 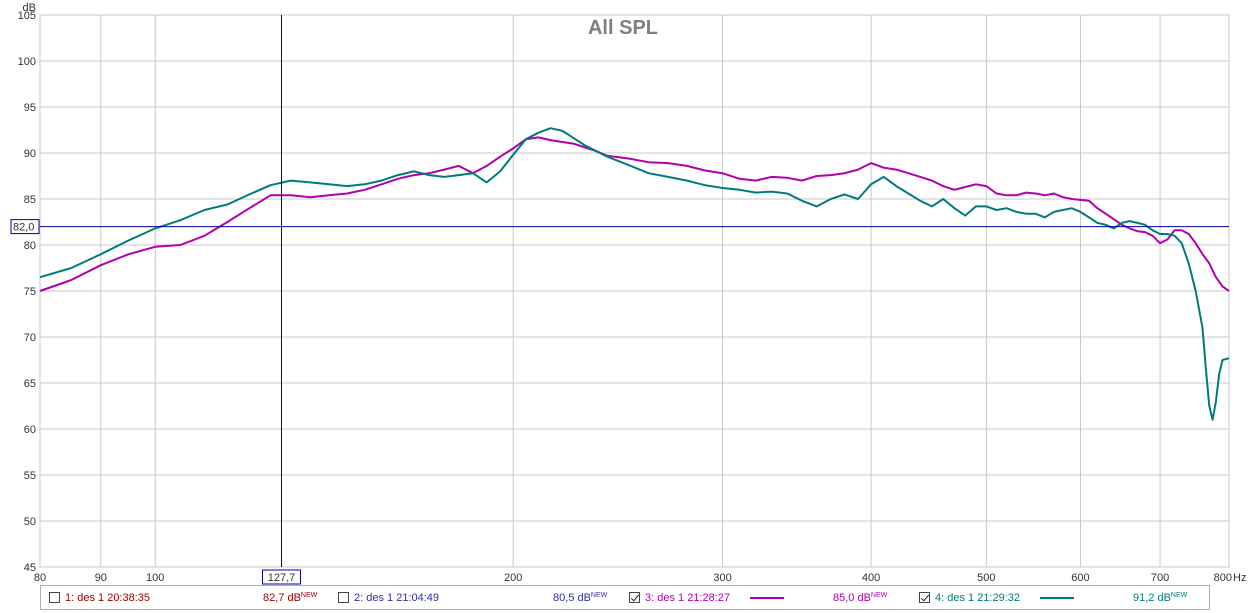 What do you see at coordinates (155, 578) in the screenshot?
I see `x-tick-label: 100` at bounding box center [155, 578].